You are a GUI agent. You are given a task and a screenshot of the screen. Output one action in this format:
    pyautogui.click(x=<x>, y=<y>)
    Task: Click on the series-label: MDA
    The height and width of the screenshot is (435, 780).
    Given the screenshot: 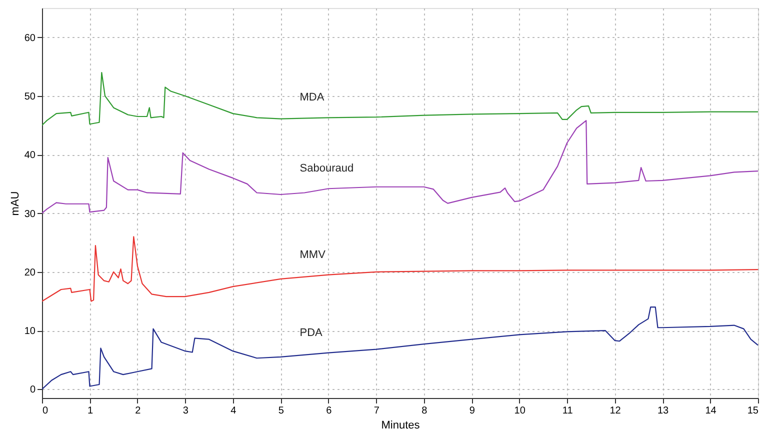 What is the action you would take?
    pyautogui.click(x=312, y=98)
    